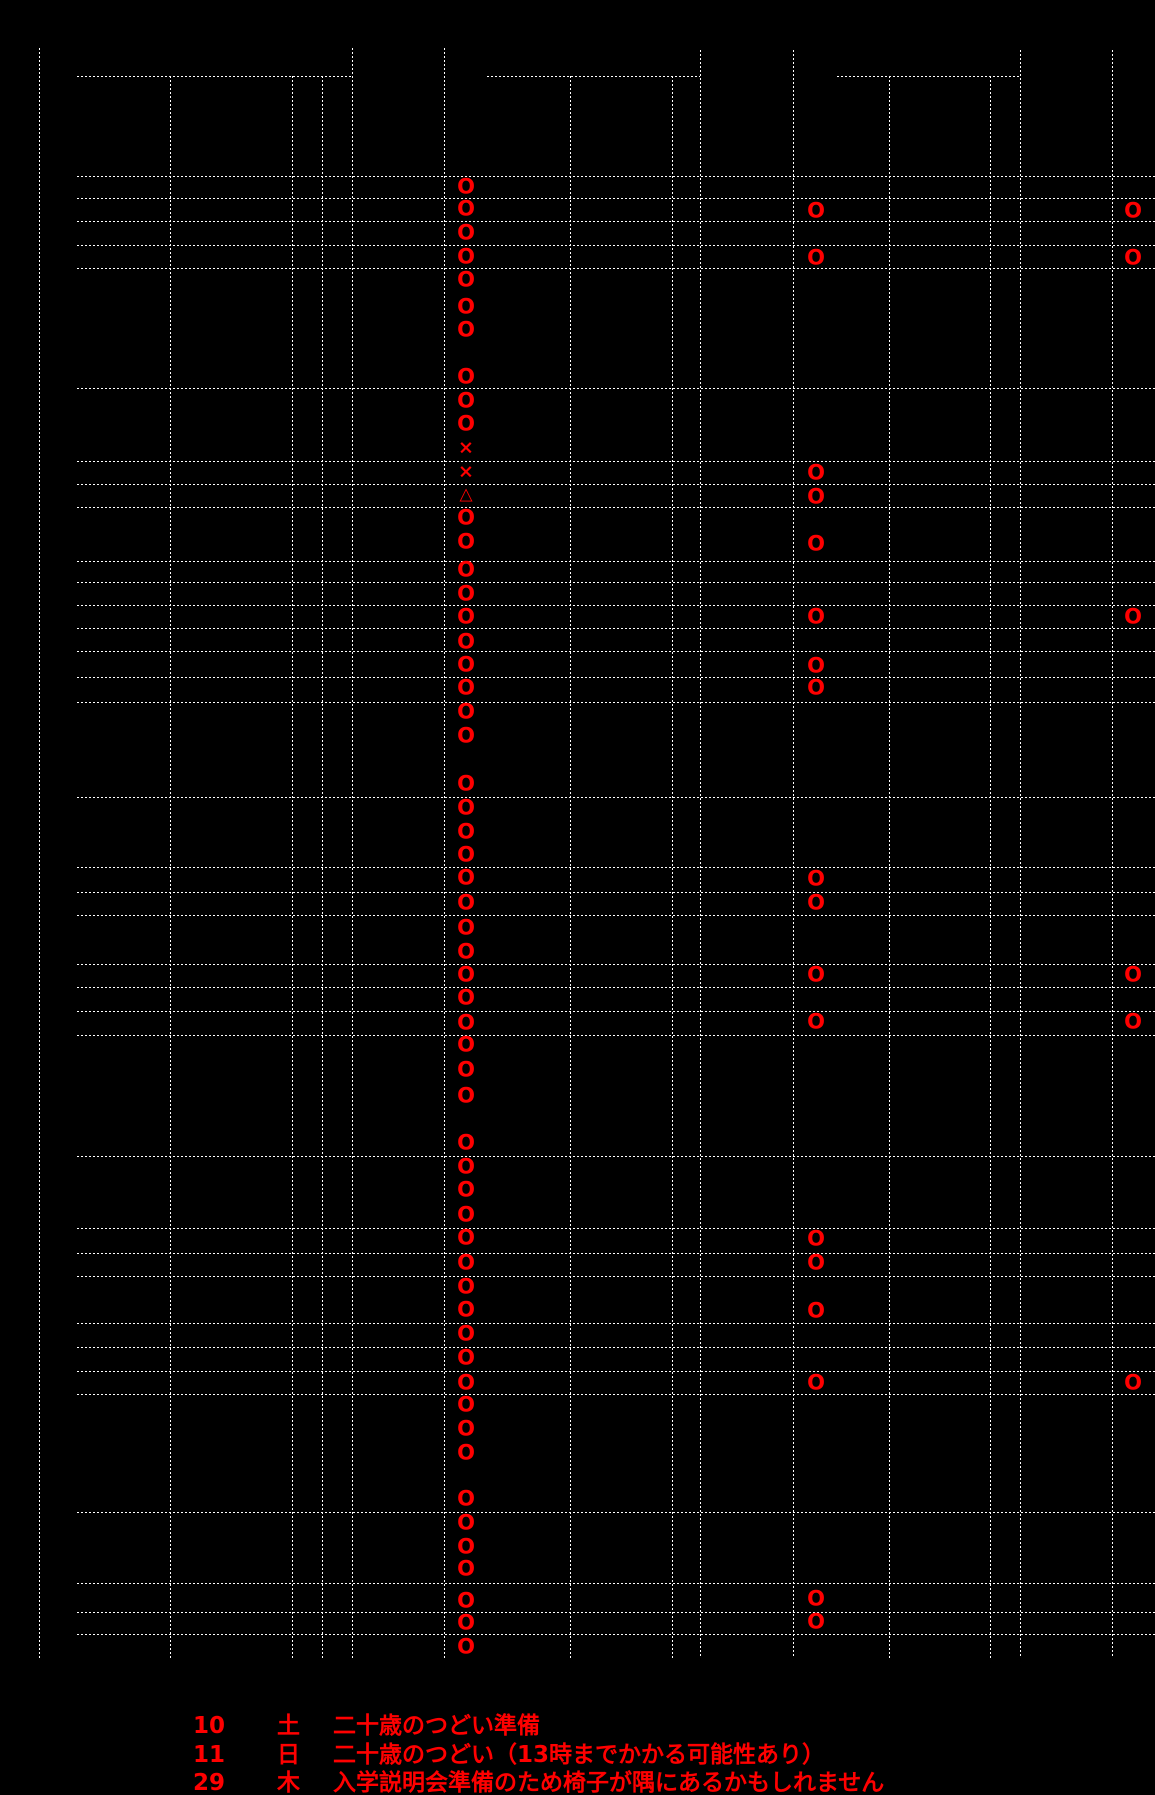  I want to click on note-weekday: 日, so click(288, 1755).